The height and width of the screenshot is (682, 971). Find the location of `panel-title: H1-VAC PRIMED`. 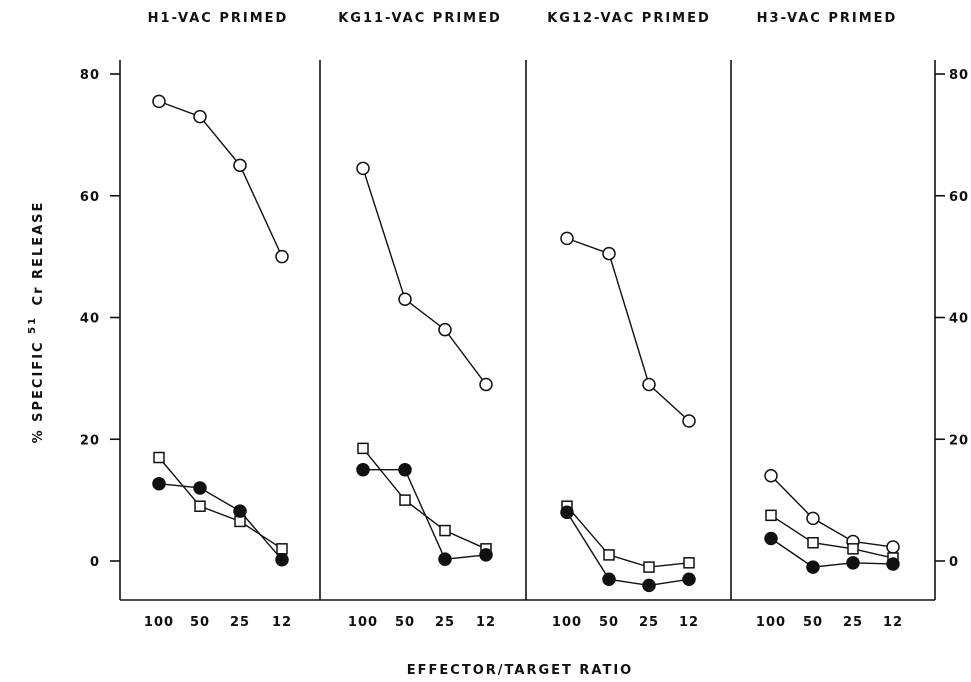

panel-title: H1-VAC PRIMED is located at coordinates (218, 18).